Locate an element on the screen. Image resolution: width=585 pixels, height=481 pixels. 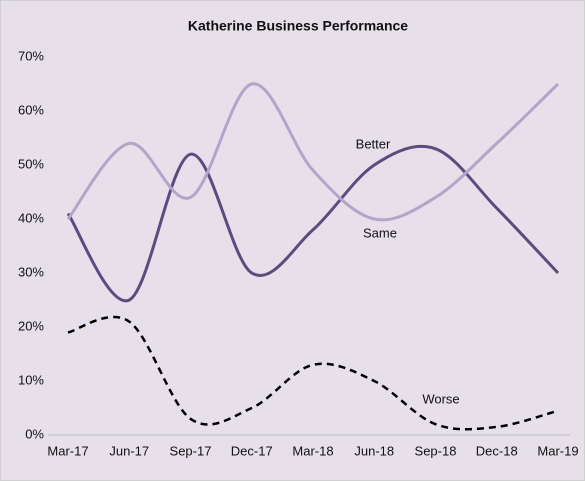
x-tick-label: Dec-17 is located at coordinates (252, 450).